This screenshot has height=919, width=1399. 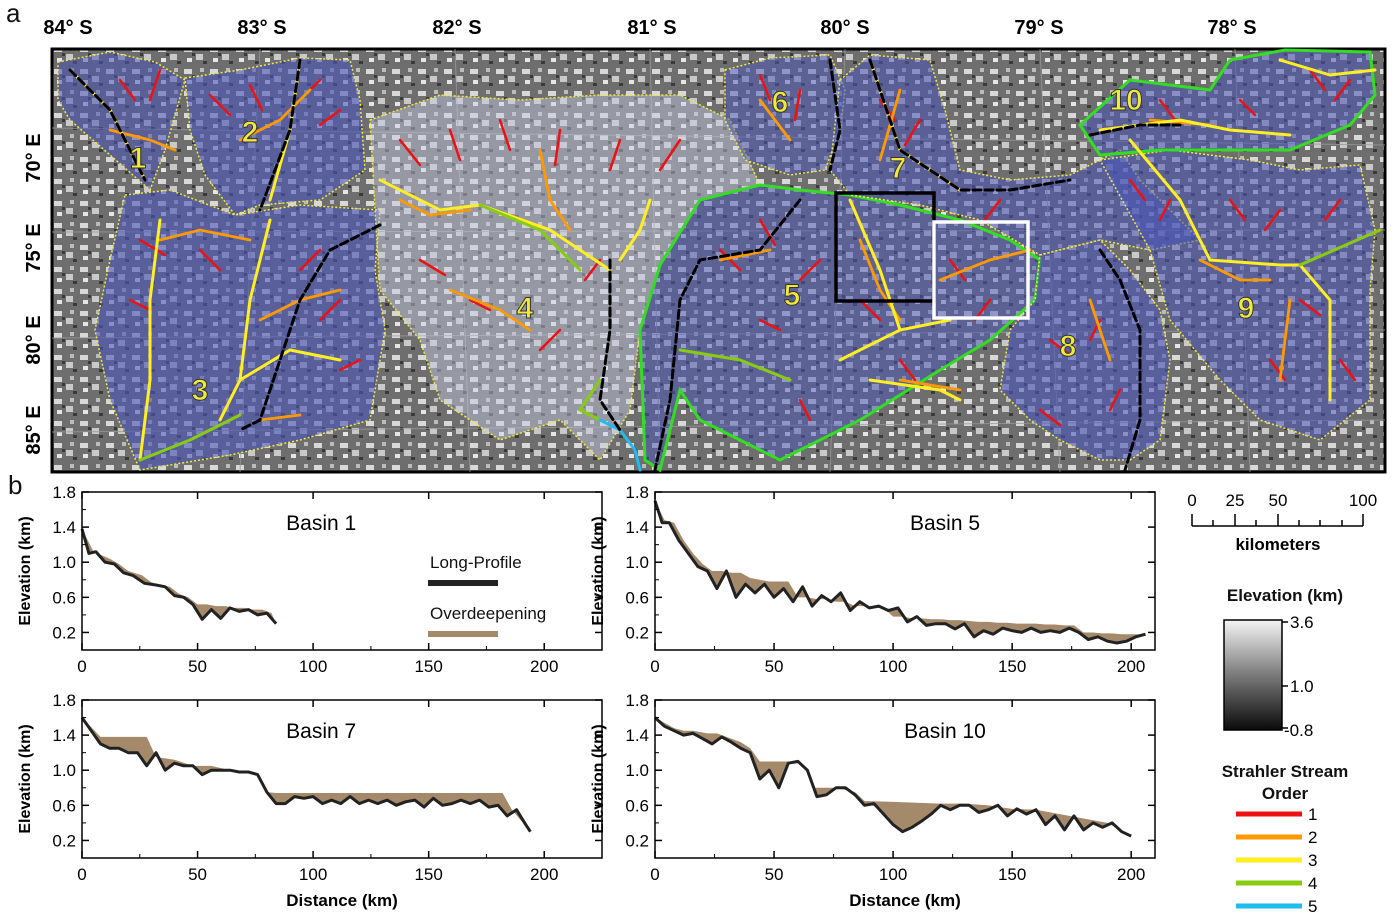 What do you see at coordinates (1302, 624) in the screenshot?
I see `elevation-tick: 3.6` at bounding box center [1302, 624].